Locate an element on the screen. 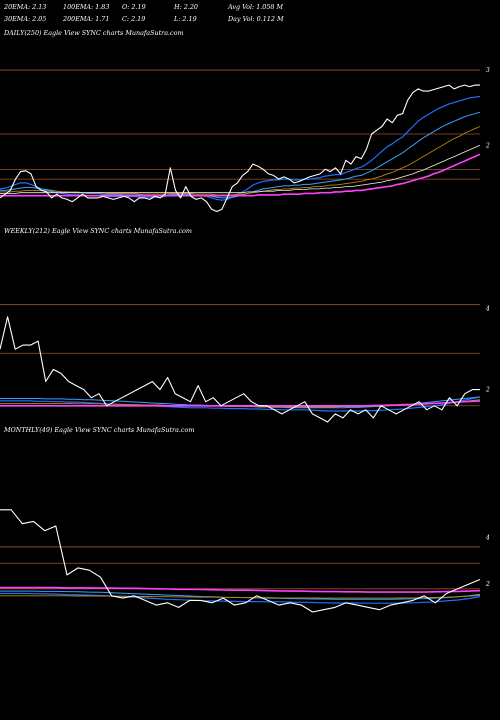  daily-y-tick-0: 3 is located at coordinates (488, 70).